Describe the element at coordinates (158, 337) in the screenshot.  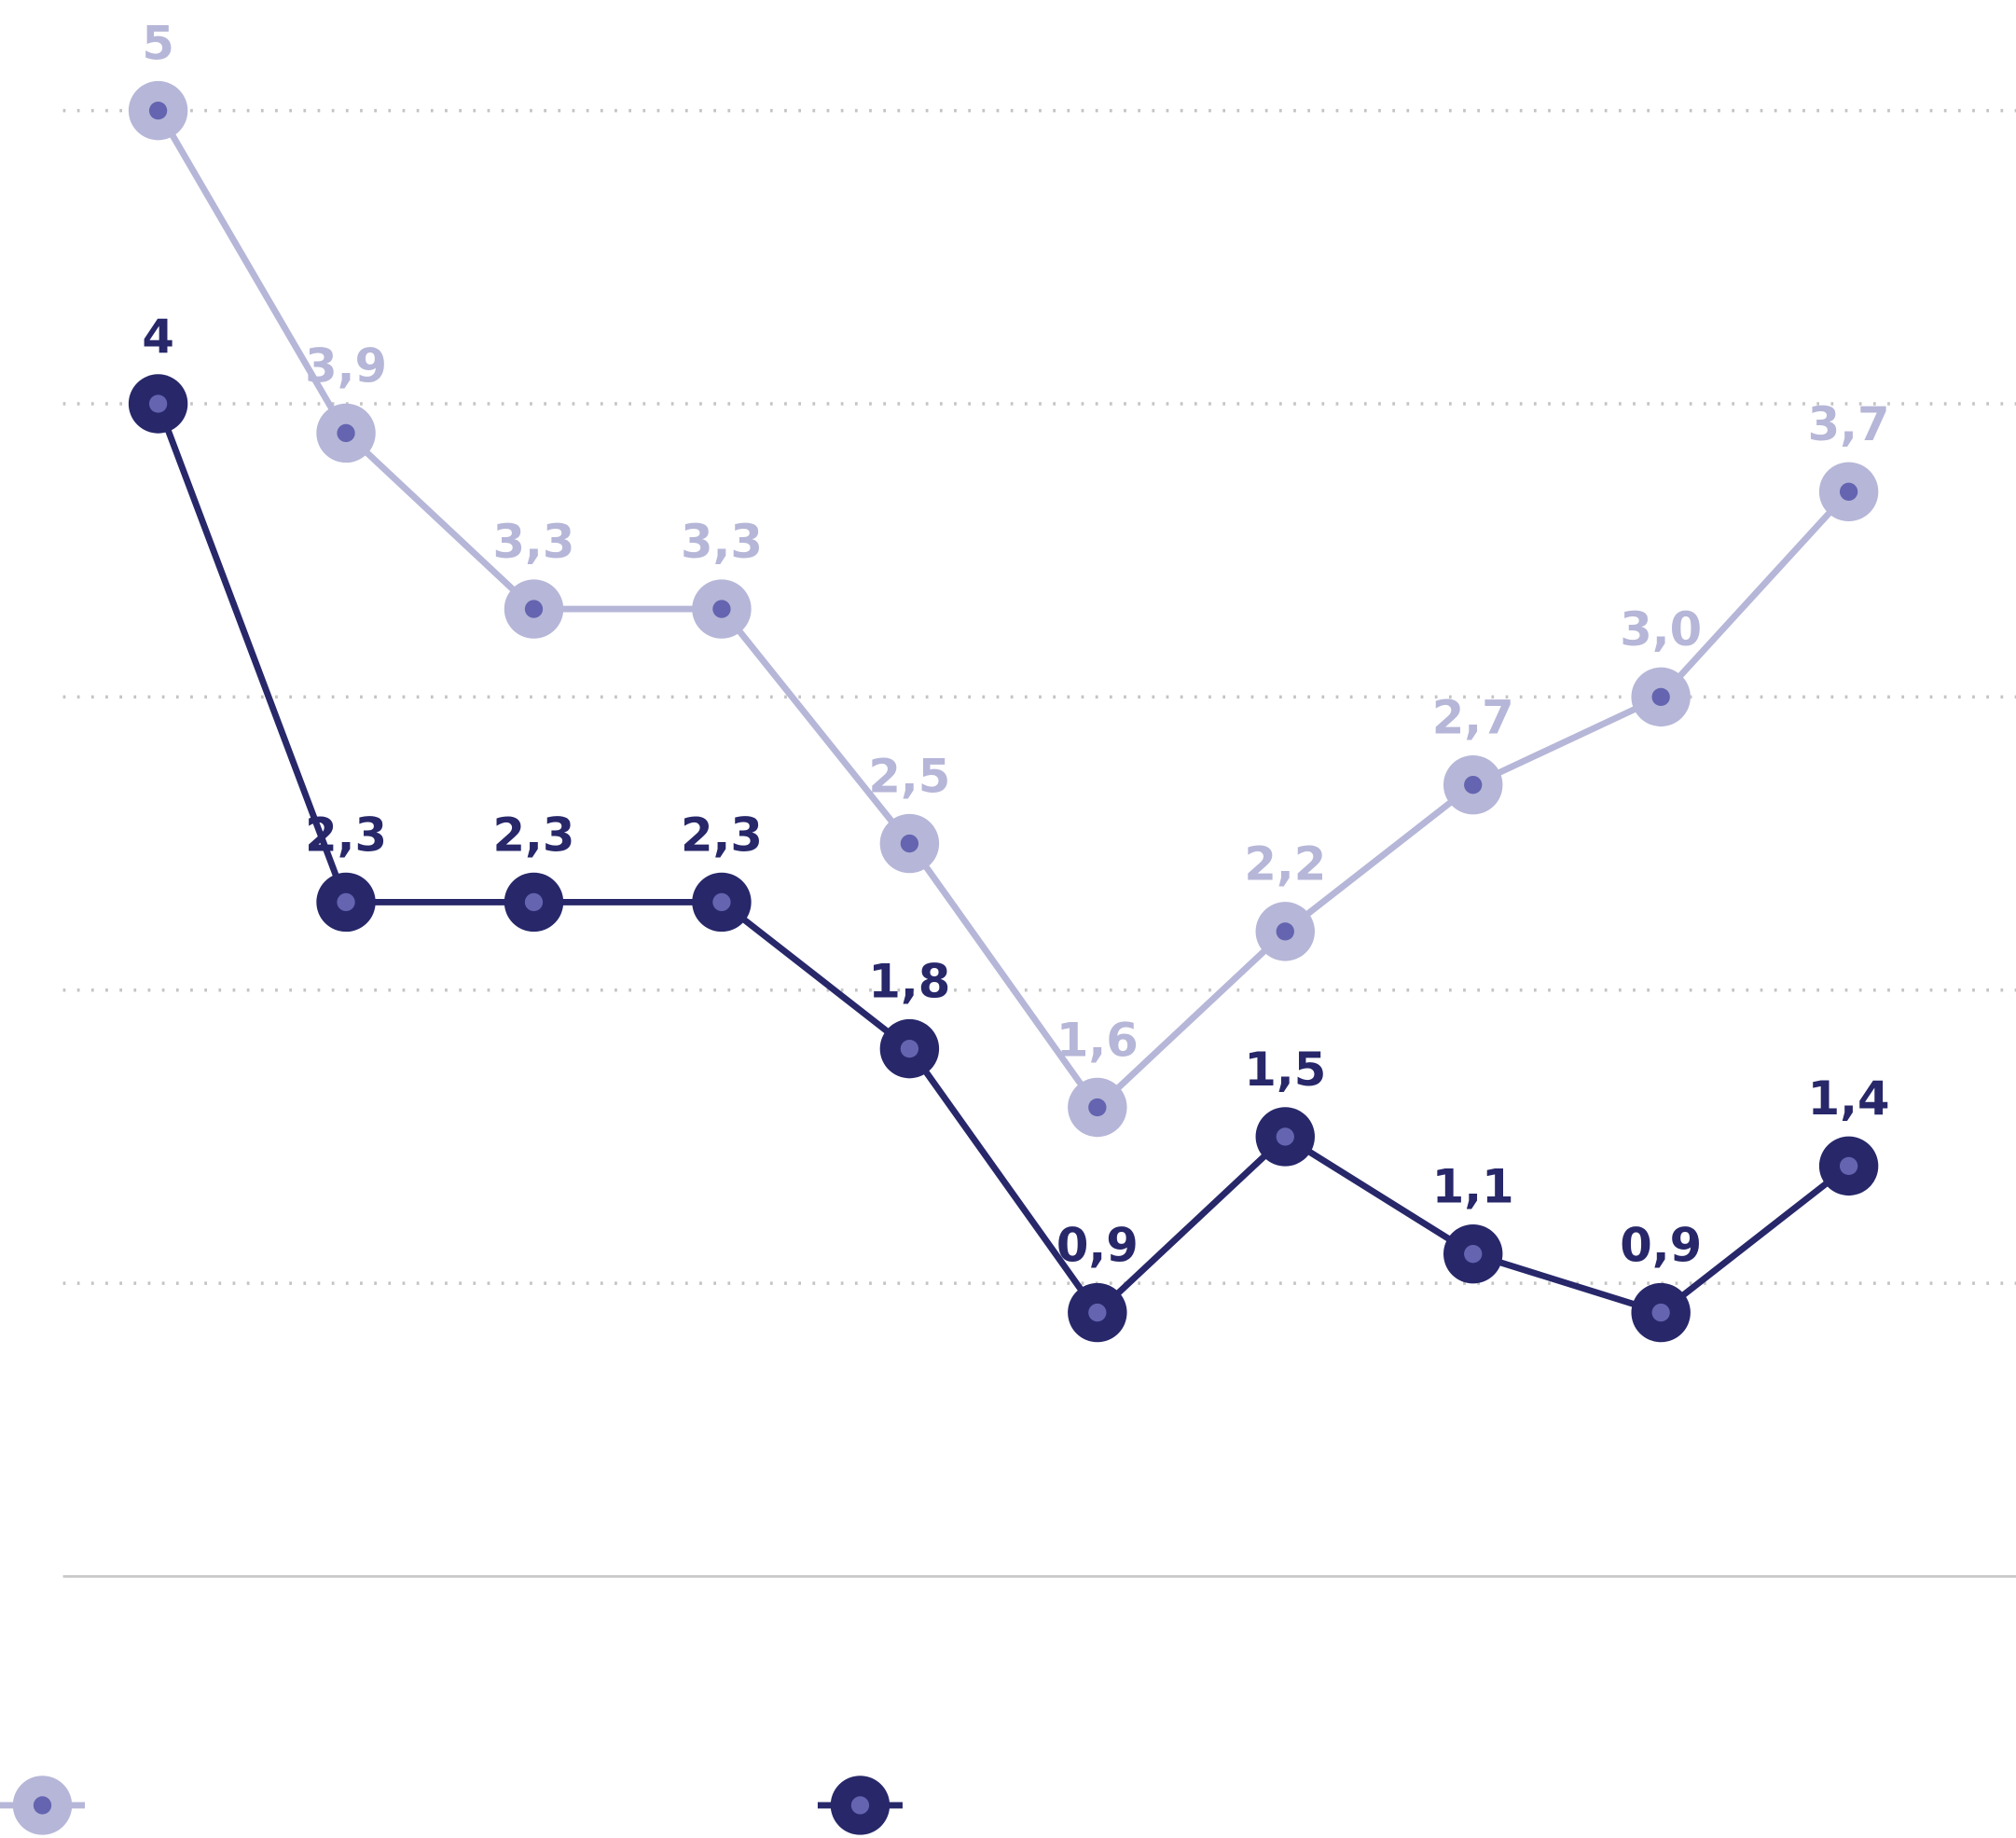
I see `data-label: 4` at that location.